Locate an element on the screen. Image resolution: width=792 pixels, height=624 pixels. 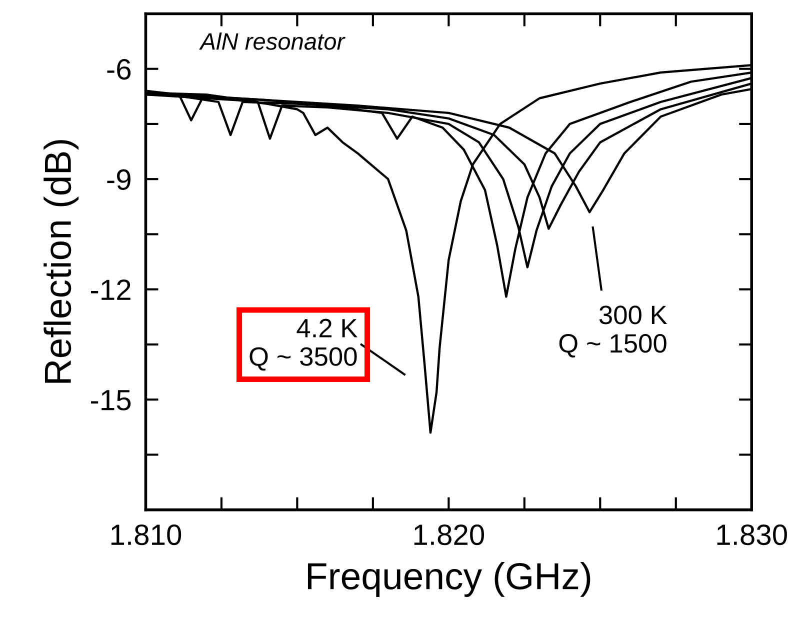
x-tick-label: 1.810 is located at coordinates (146, 535).